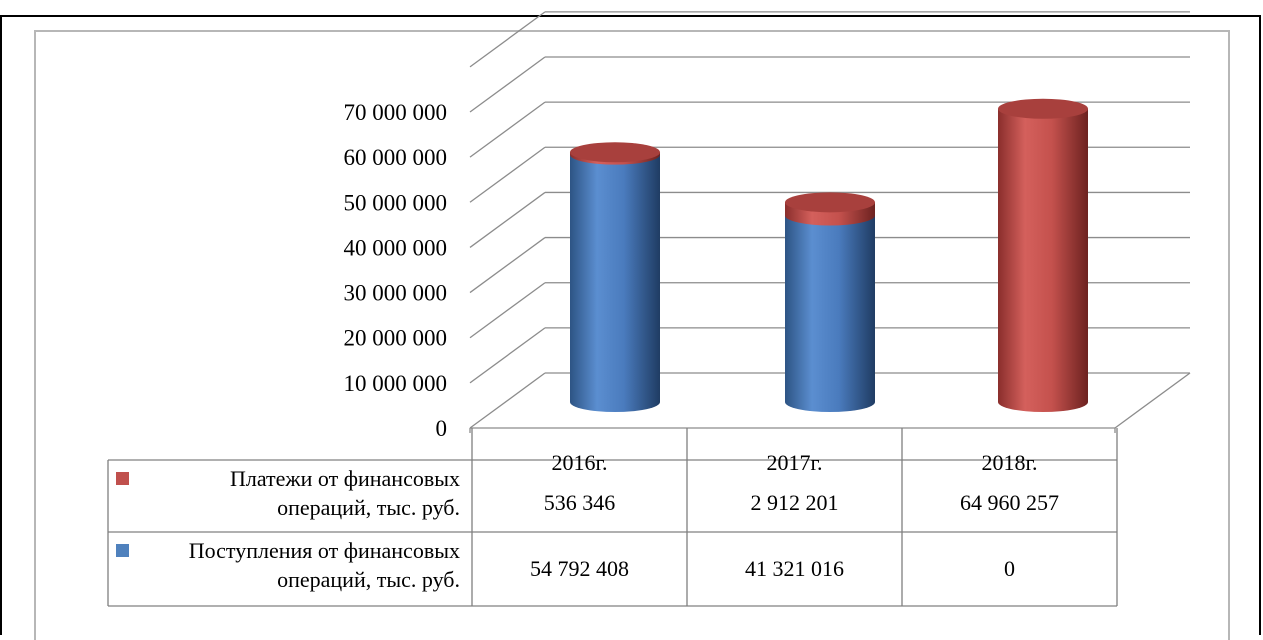  Describe the element at coordinates (396, 202) in the screenshot. I see `y-tick-label: 50 000 000` at that location.